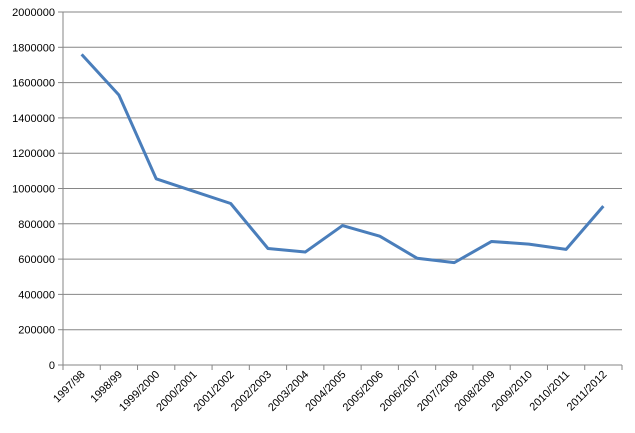  What do you see at coordinates (36, 331) in the screenshot?
I see `y-tick-label: 200000` at bounding box center [36, 331].